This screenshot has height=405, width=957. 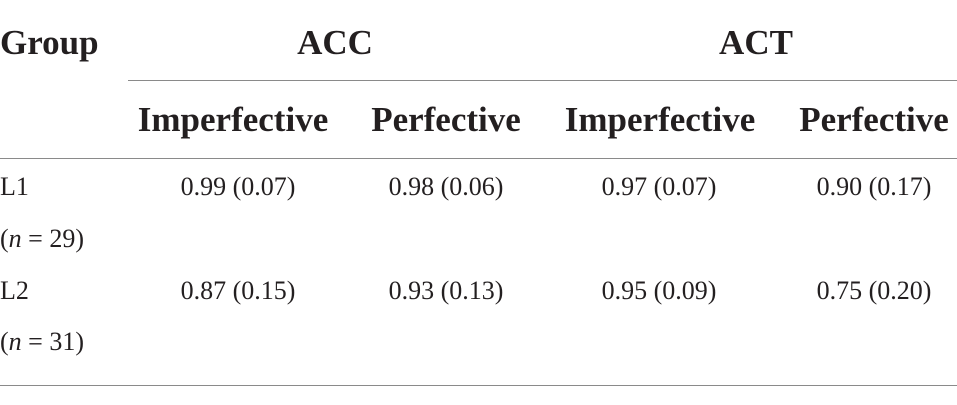 What do you see at coordinates (874, 290) in the screenshot?
I see `row-l2-act-perfective: 0.75 (0.20)` at bounding box center [874, 290].